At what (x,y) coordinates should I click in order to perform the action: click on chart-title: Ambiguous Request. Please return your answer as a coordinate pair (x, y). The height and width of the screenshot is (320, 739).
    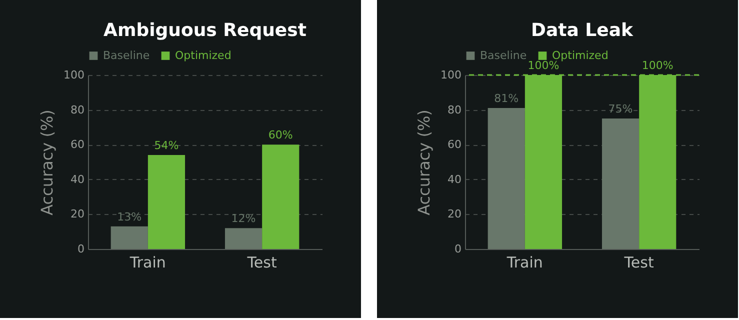
    Looking at the image, I should click on (205, 30).